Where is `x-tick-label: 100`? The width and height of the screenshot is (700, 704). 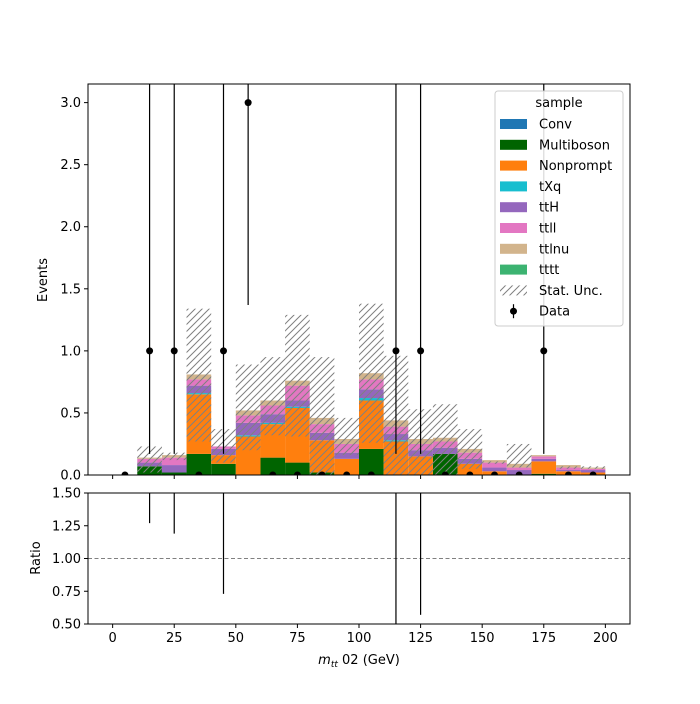
x-tick-label: 100 is located at coordinates (359, 638).